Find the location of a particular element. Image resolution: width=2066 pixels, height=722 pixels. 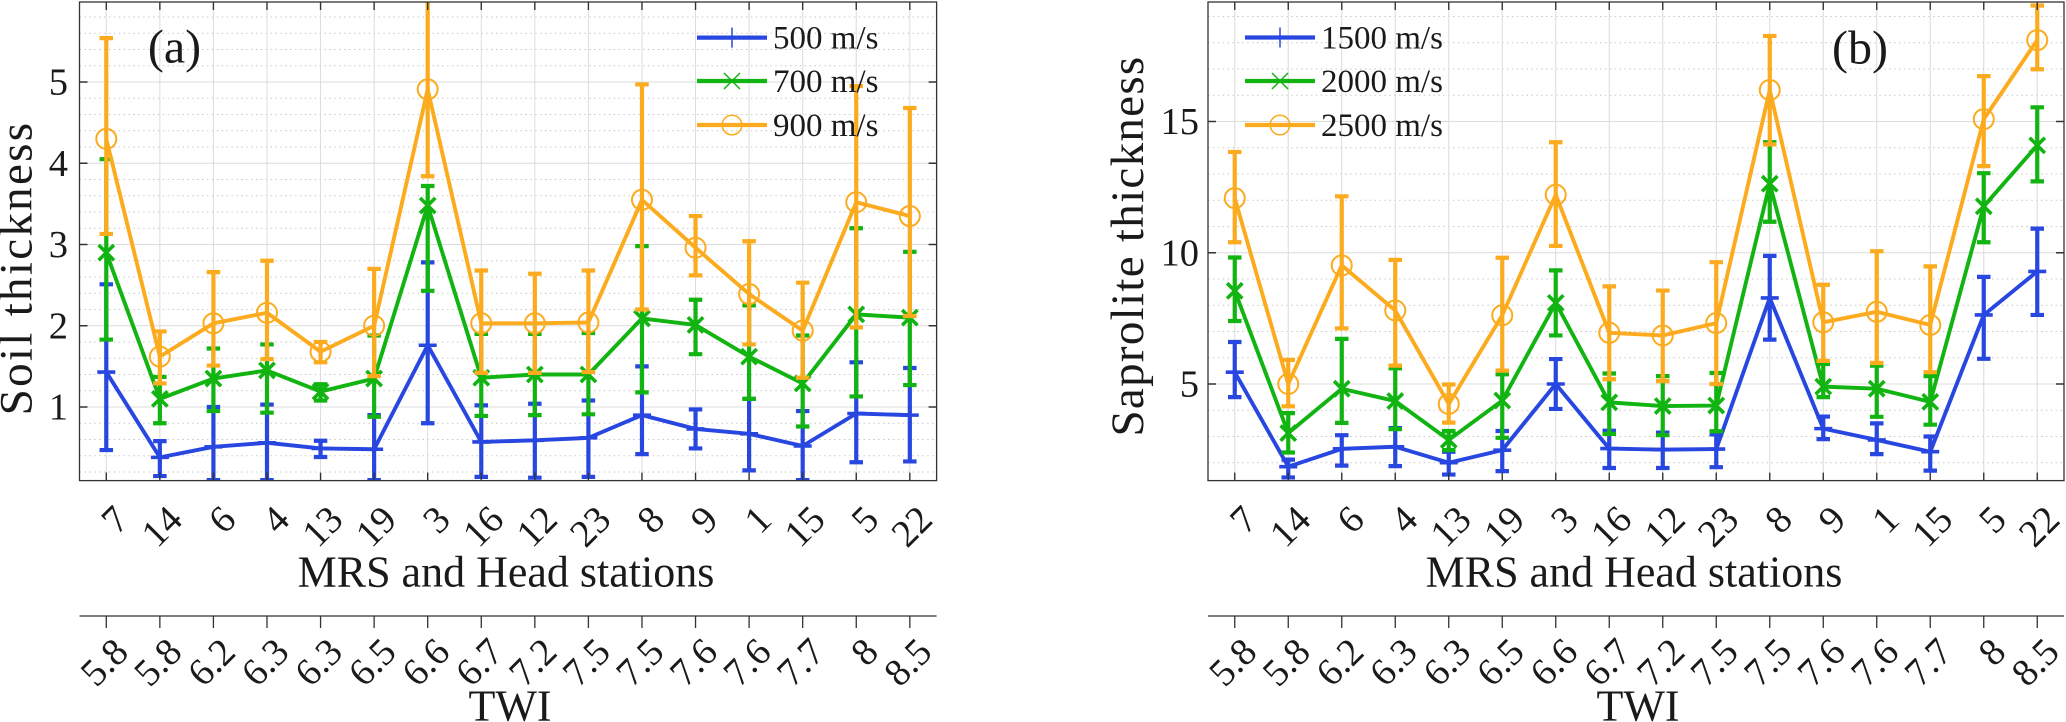

svg-text: 10 is located at coordinates (1180, 253).